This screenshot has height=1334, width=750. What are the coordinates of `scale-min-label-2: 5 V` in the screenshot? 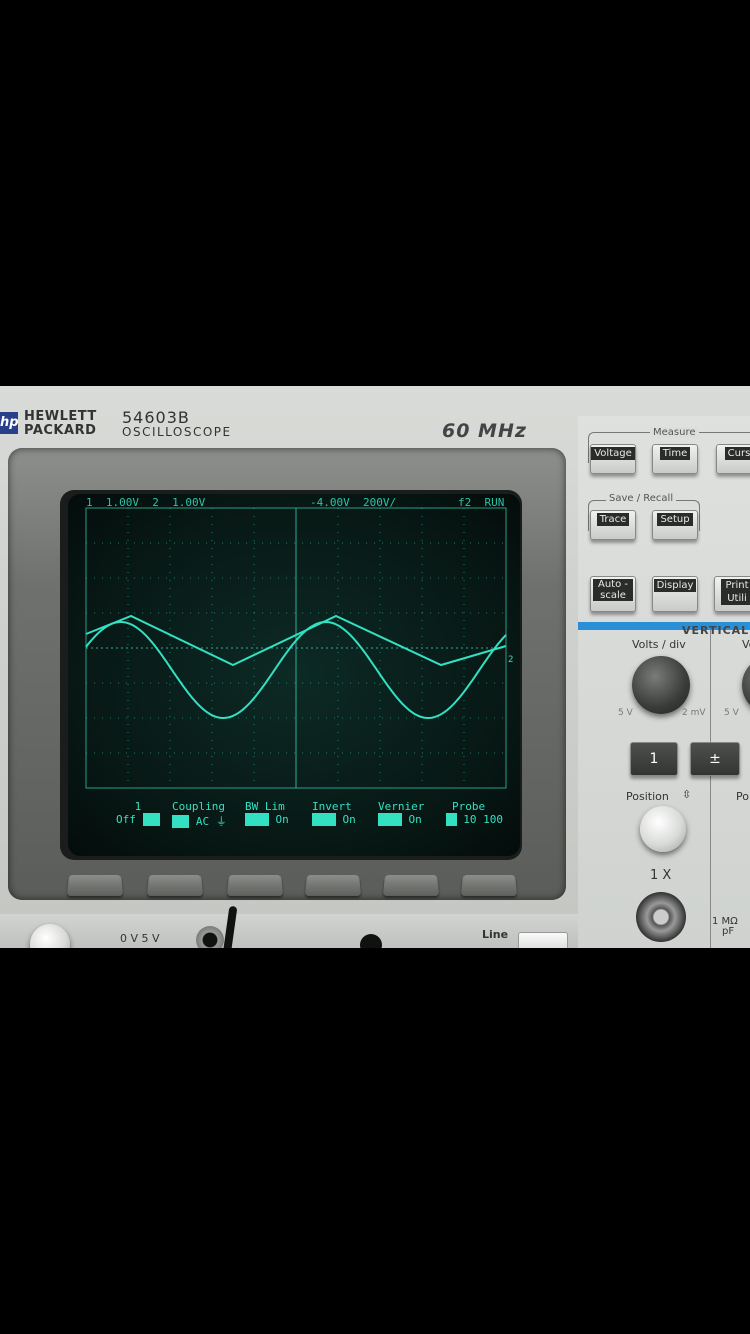 It's located at (731, 713).